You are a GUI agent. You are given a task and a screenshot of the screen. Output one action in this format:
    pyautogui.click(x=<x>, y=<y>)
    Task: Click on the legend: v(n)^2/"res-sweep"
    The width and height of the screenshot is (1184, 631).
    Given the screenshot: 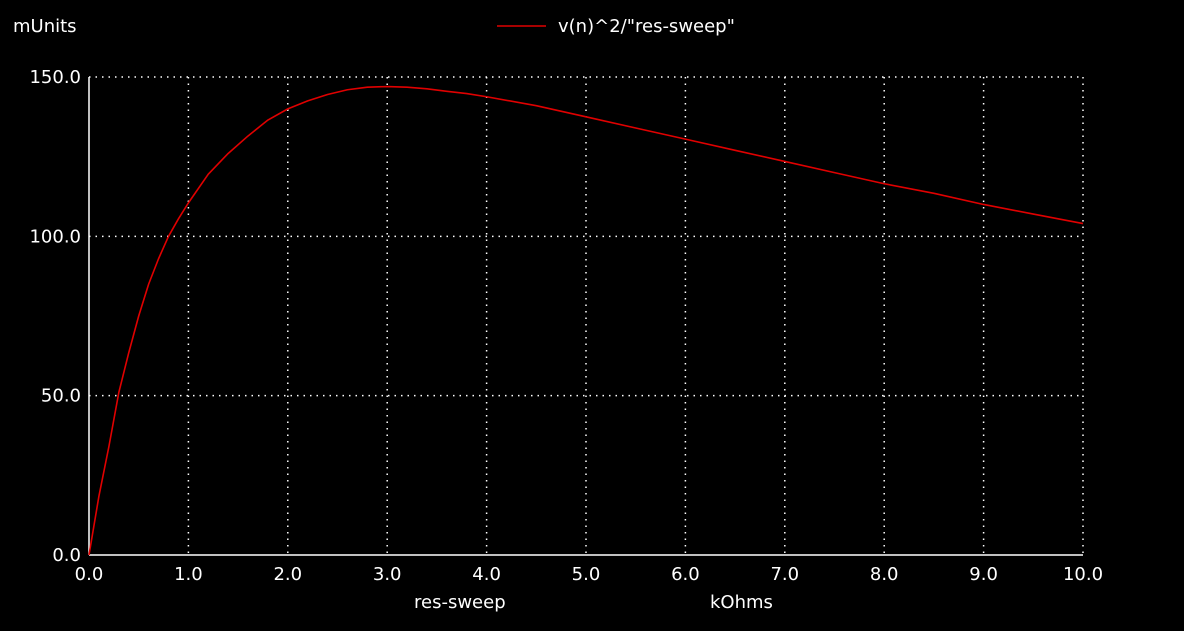 What is the action you would take?
    pyautogui.click(x=616, y=26)
    